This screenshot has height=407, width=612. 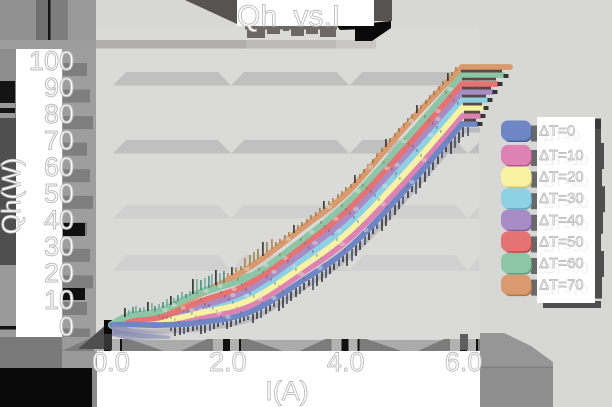 What do you see at coordinates (287, 391) in the screenshot?
I see `svg-text: I(A)` at bounding box center [287, 391].